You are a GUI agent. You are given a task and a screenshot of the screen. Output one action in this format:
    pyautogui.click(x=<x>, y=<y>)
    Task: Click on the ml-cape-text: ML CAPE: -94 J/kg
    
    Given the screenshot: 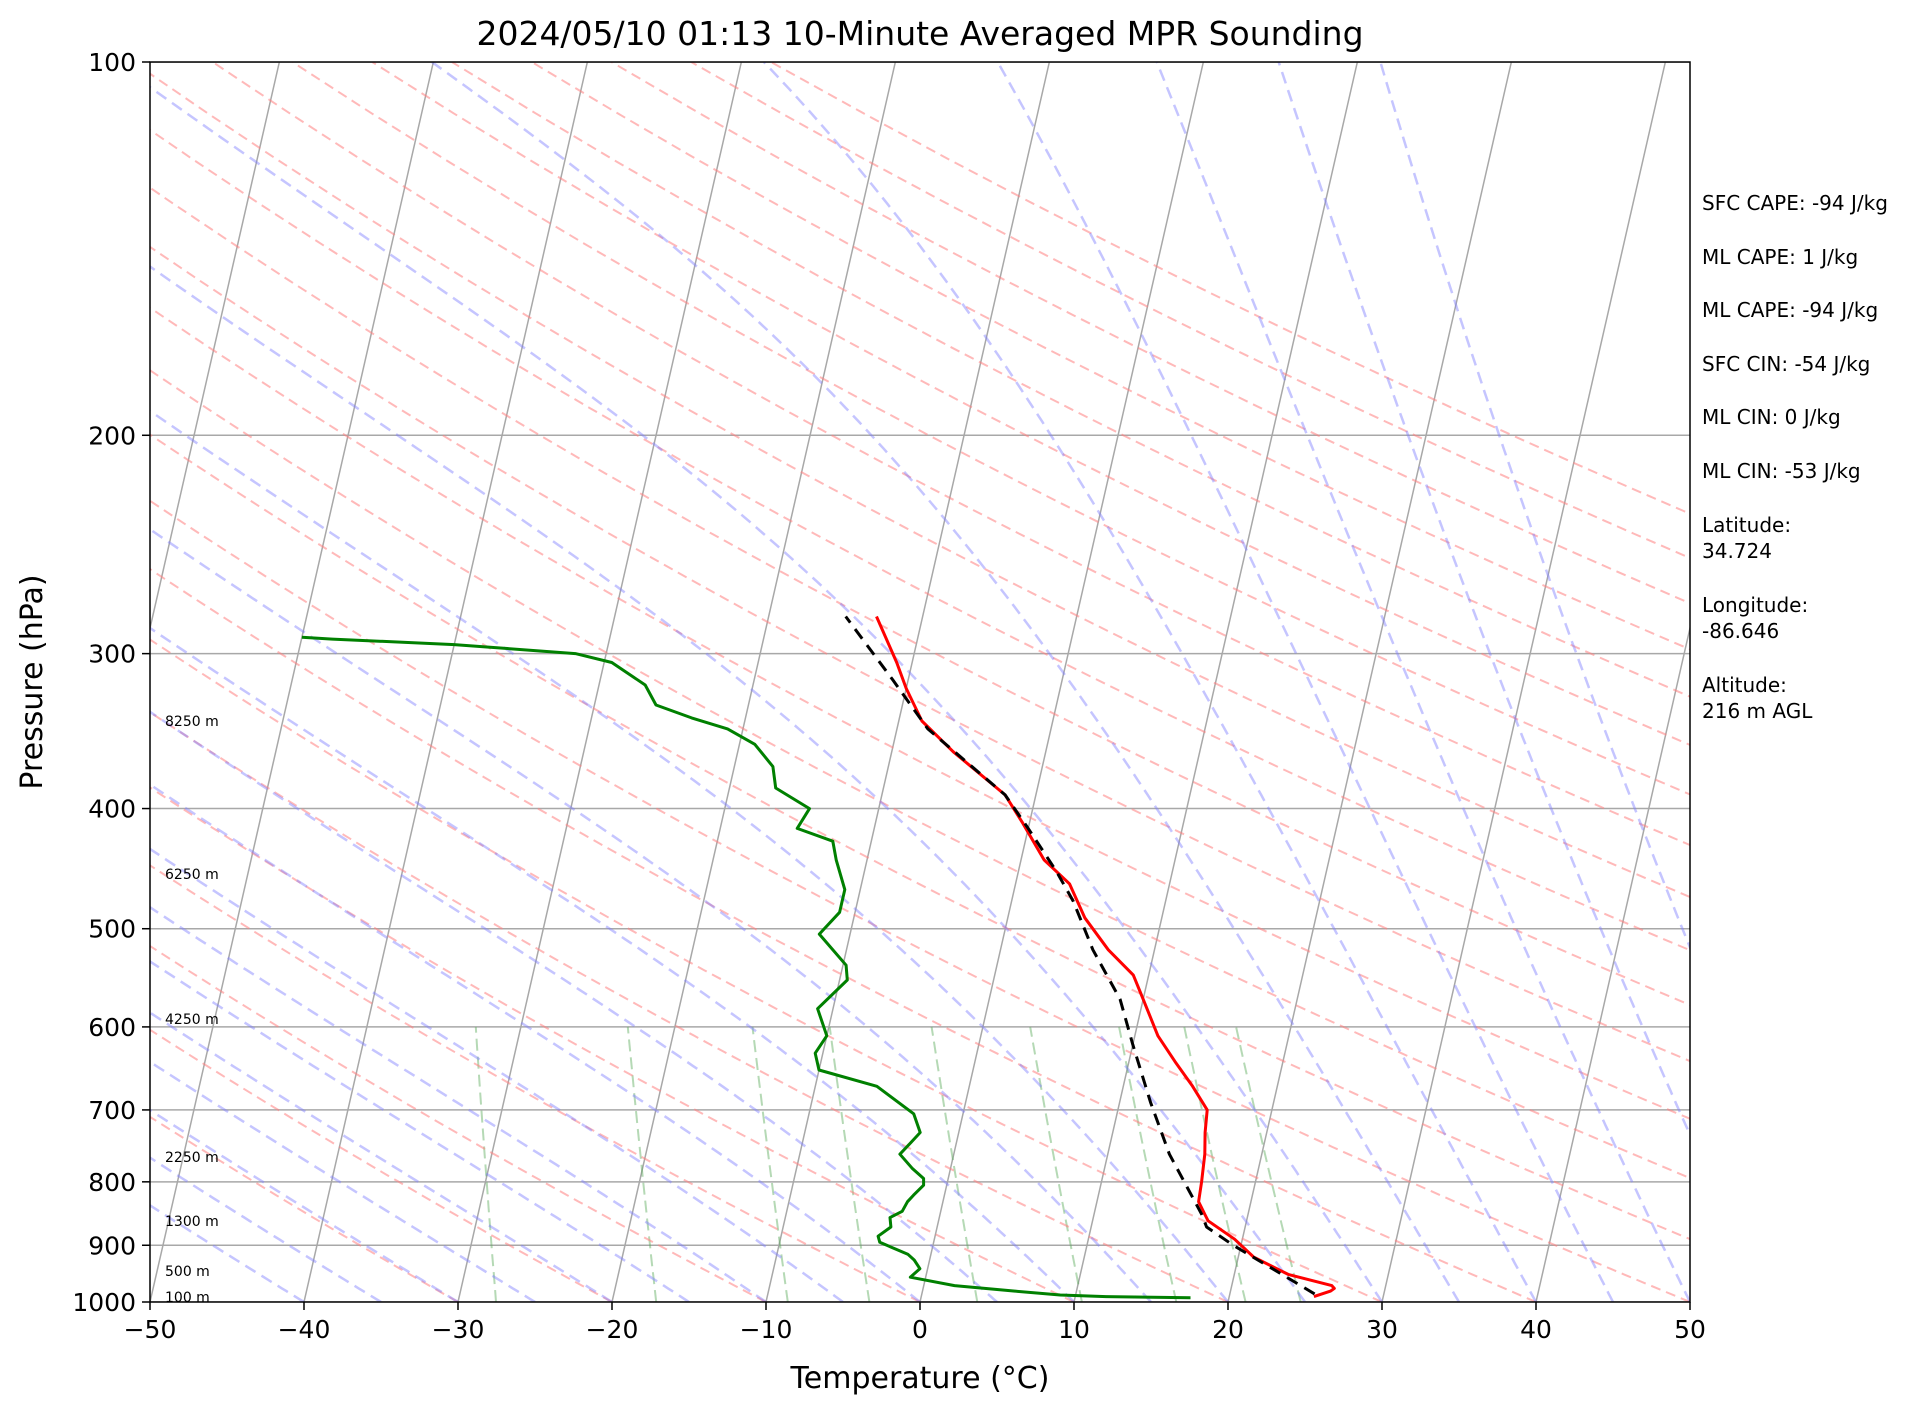 What is the action you would take?
    pyautogui.click(x=1790, y=310)
    